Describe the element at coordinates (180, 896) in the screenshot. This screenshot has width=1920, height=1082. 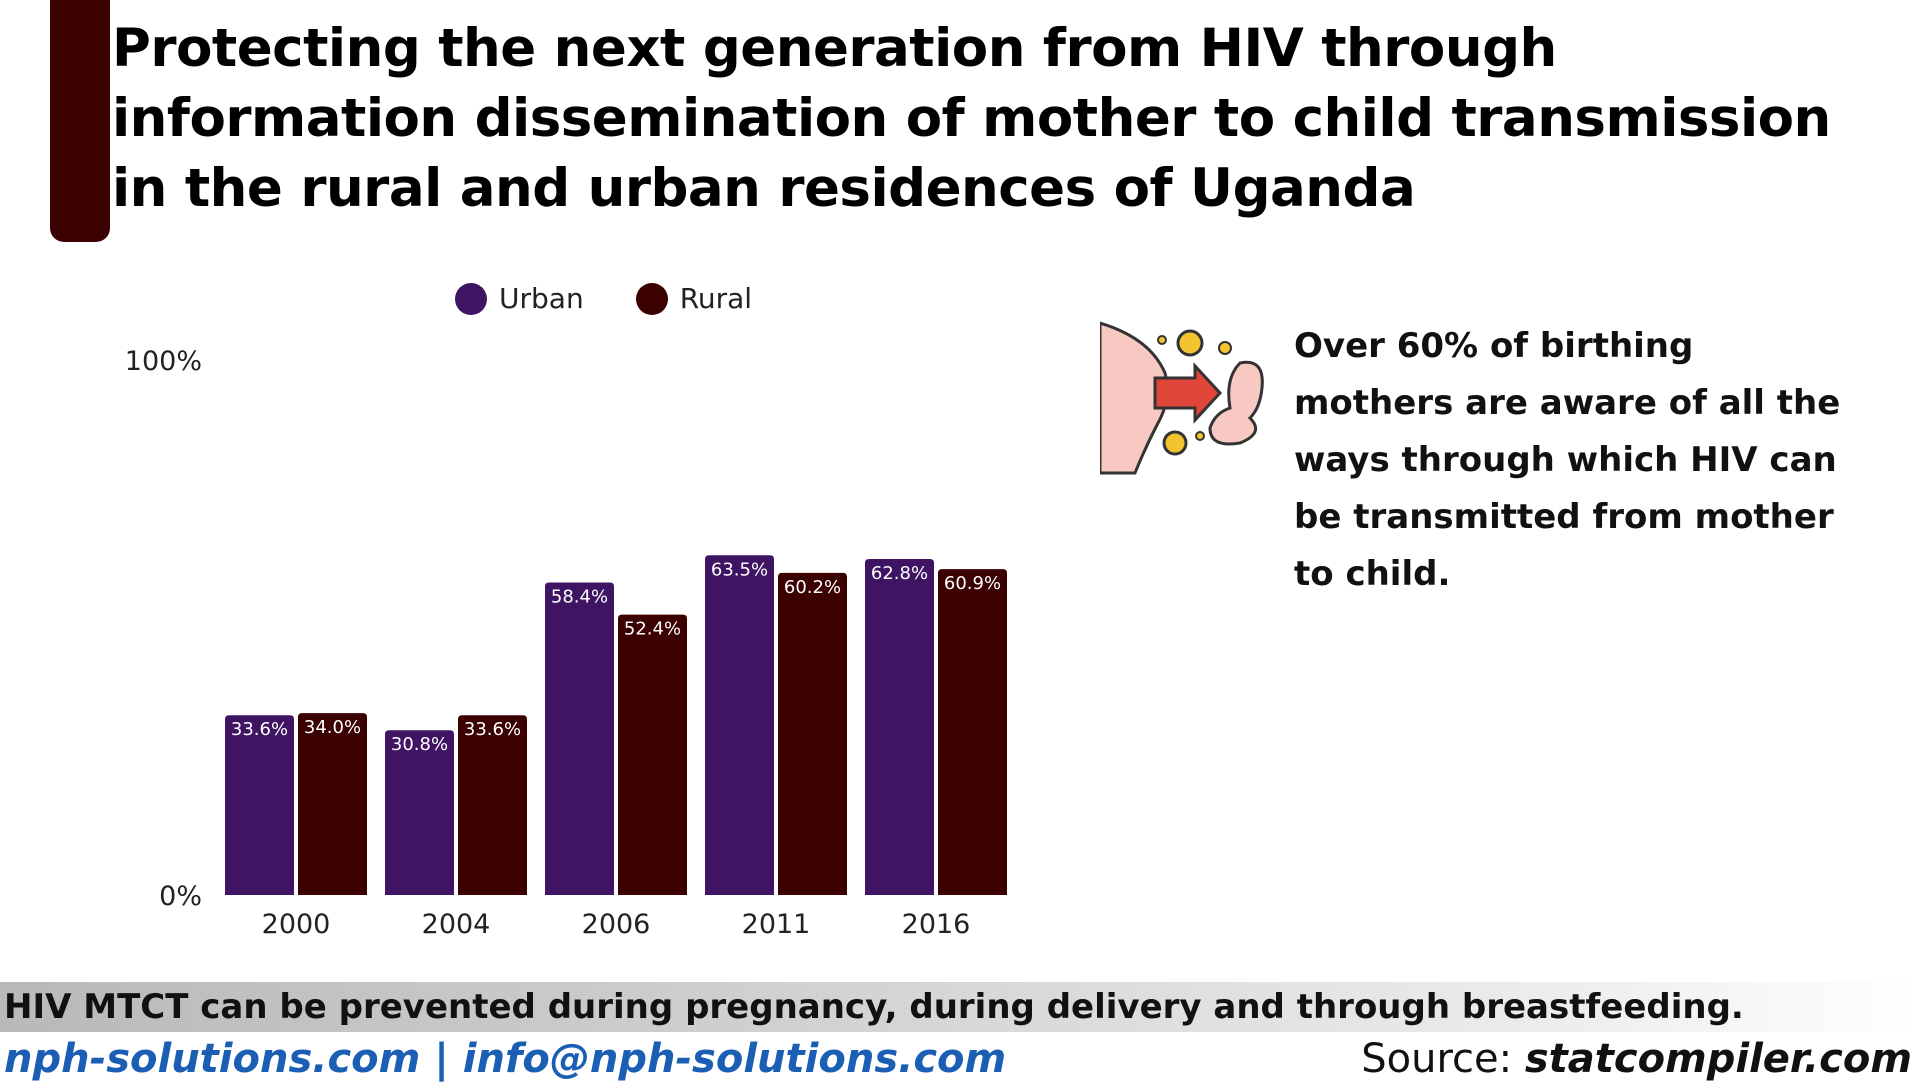
I see `y-tick-label: 0%` at that location.